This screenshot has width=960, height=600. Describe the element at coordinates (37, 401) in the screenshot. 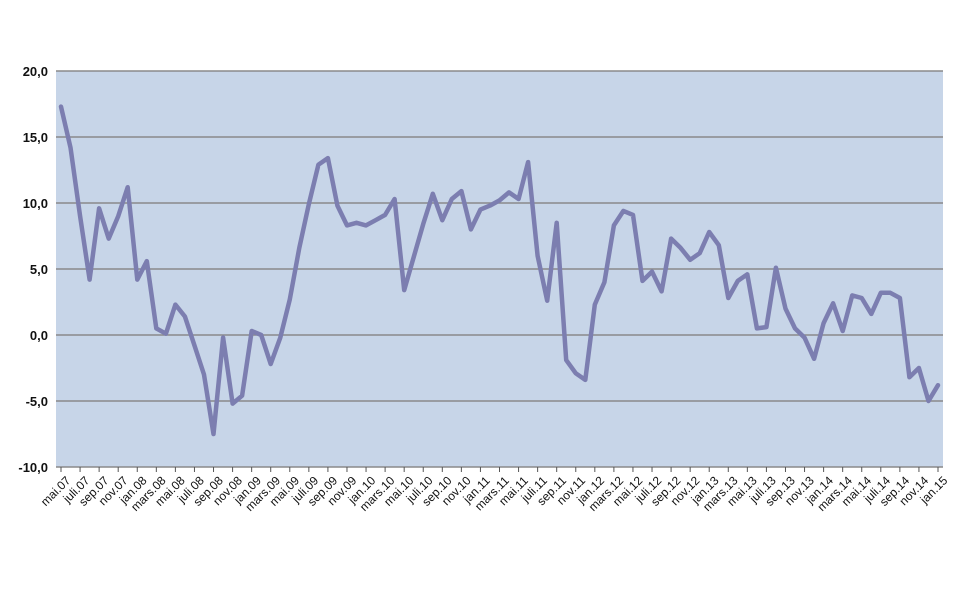

I see `y-tick-label: -5,0` at that location.